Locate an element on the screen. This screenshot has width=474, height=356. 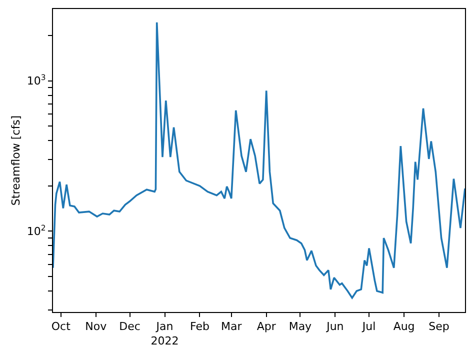
x-tick-label: Oct is located at coordinates (61, 327).